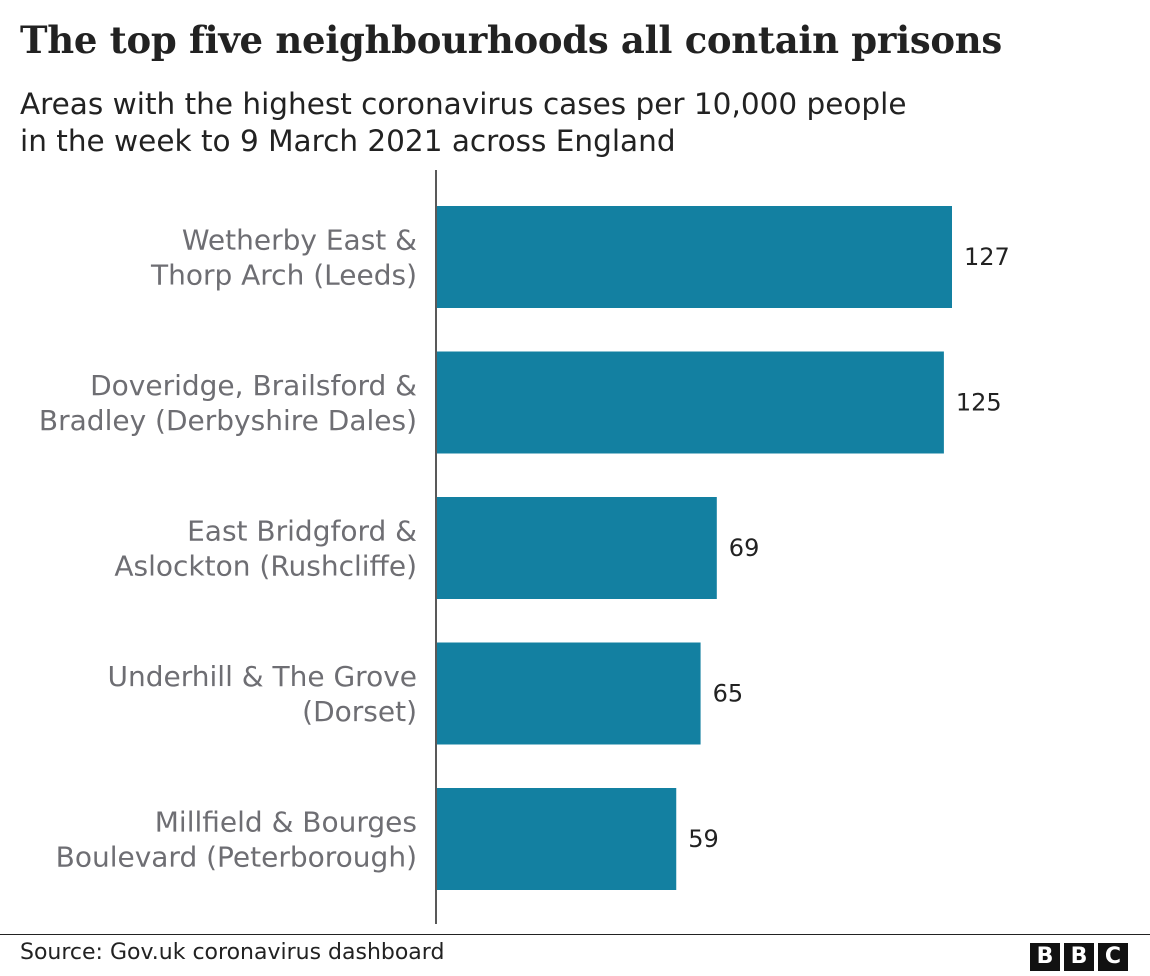 The height and width of the screenshot is (976, 1150). I want to click on category-label: (Dorset), so click(359, 711).